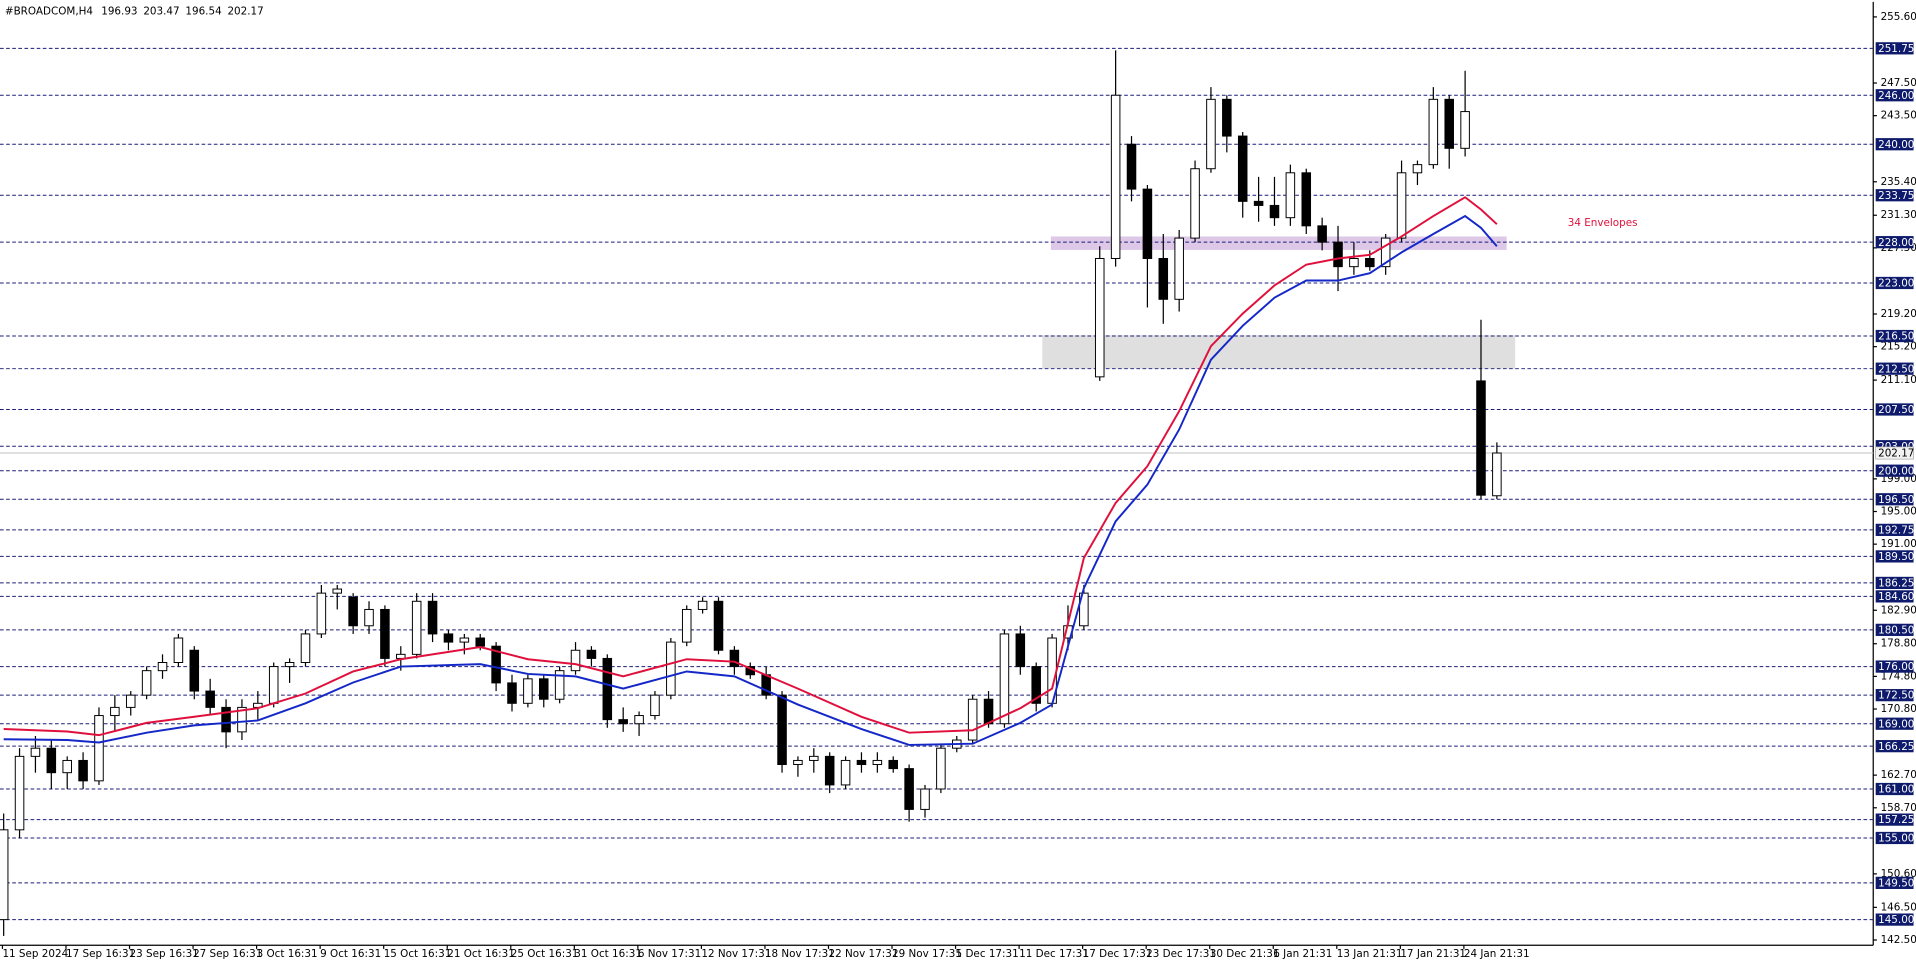 Image resolution: width=1916 pixels, height=963 pixels. What do you see at coordinates (1898, 940) in the screenshot?
I see `y-tick-label: 142.50` at bounding box center [1898, 940].